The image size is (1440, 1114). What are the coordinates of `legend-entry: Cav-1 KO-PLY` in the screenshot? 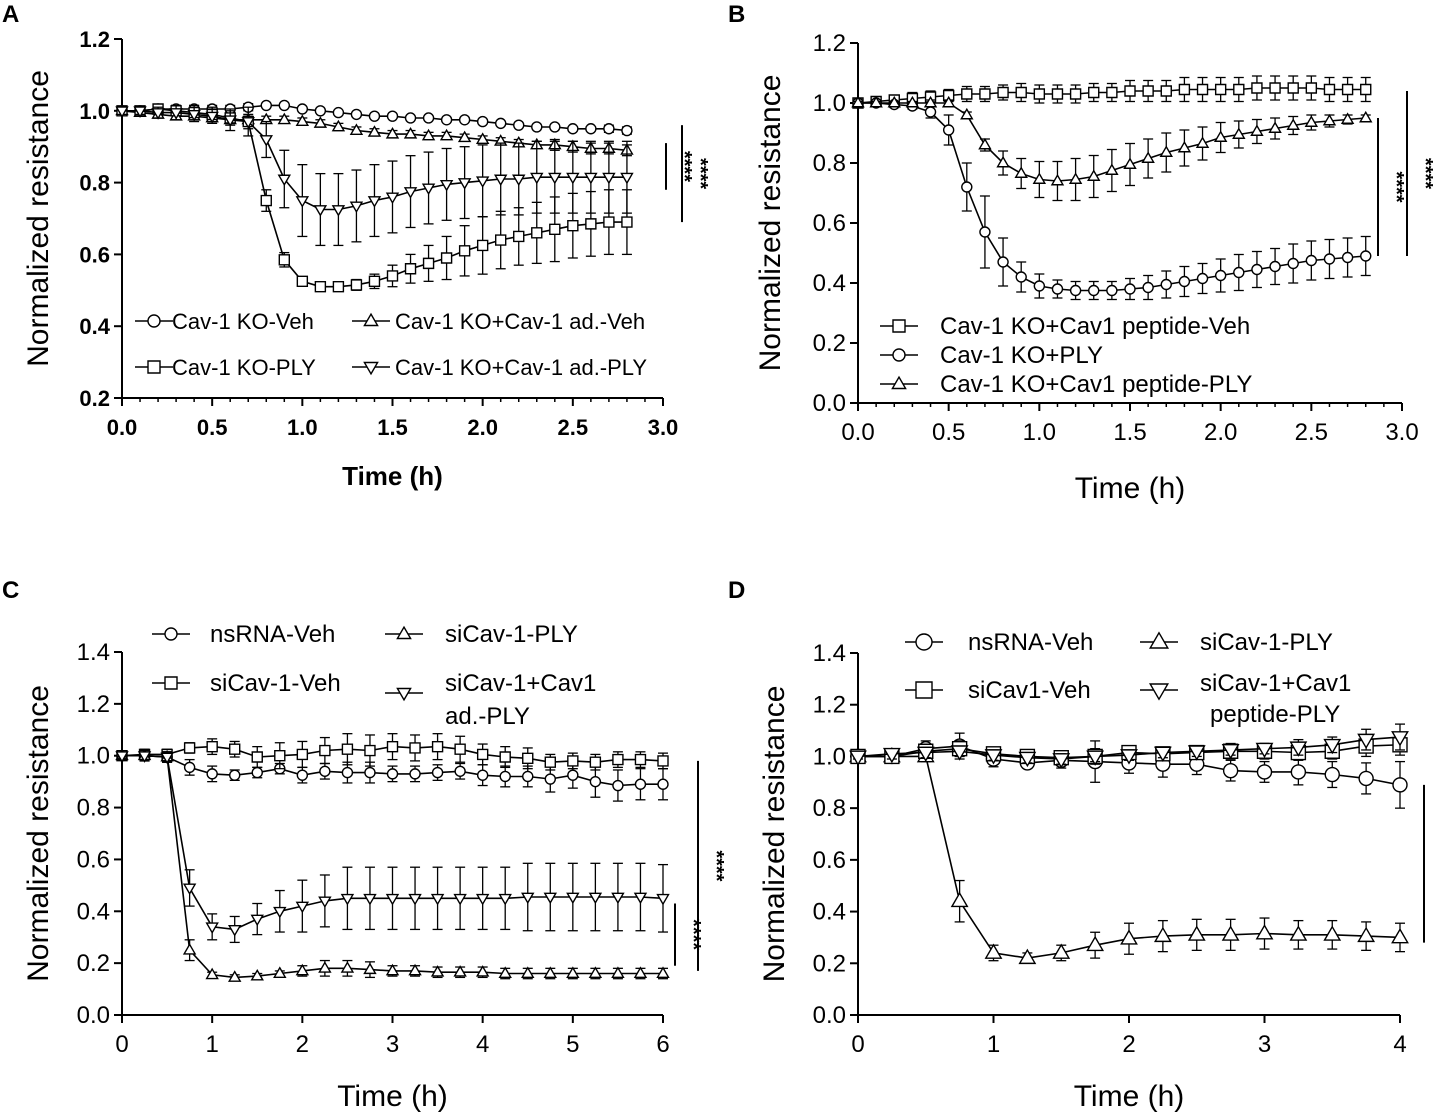 It's located at (225, 367).